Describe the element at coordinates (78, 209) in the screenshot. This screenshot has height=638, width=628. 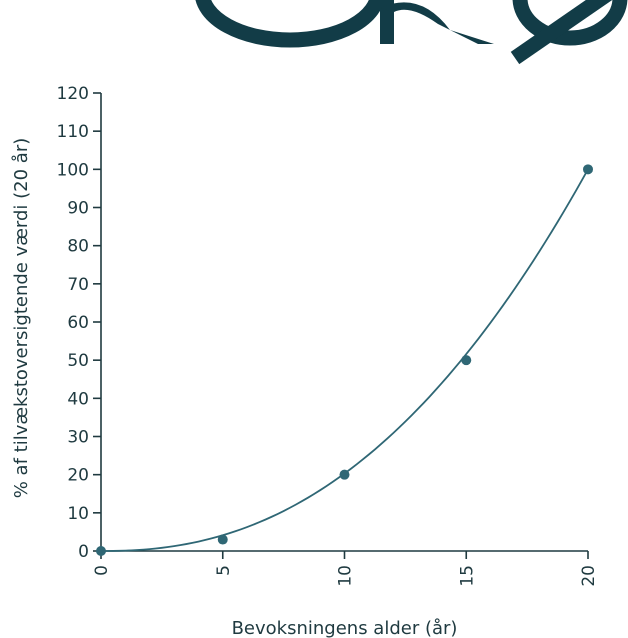
I see `y-tick-label: 90` at that location.